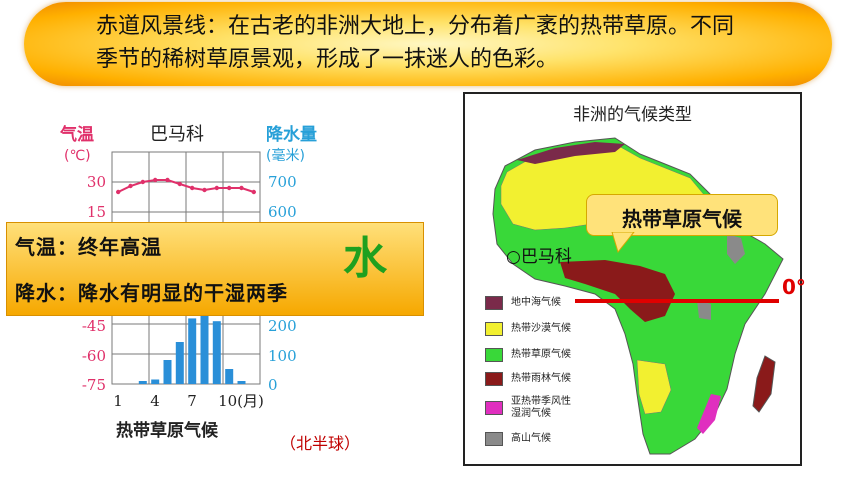 The image size is (860, 484). What do you see at coordinates (282, 356) in the screenshot?
I see `precip-tick: 100` at bounding box center [282, 356].